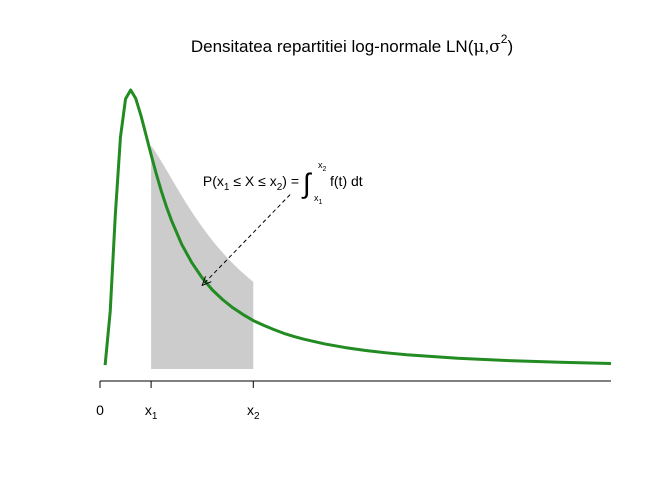 The image size is (672, 480). What do you see at coordinates (151, 412) in the screenshot?
I see `x-tick-label-1: x1` at bounding box center [151, 412].